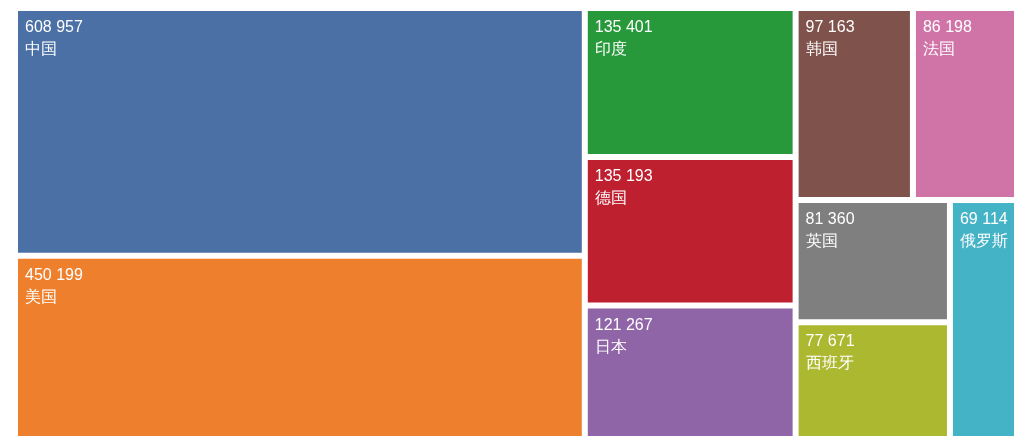 The image size is (1024, 446). What do you see at coordinates (829, 363) in the screenshot?
I see `category-label: 西班牙` at bounding box center [829, 363].